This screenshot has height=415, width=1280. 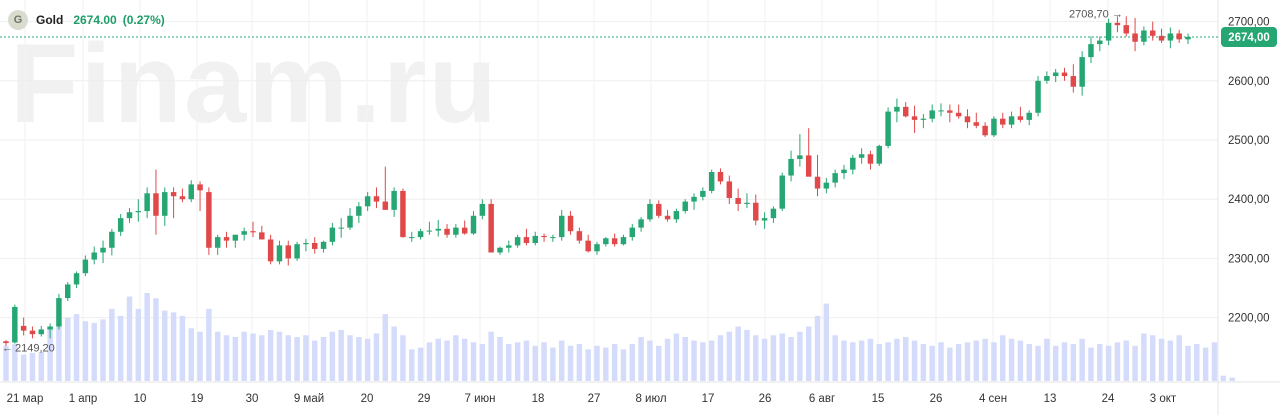 I want to click on current-price-tag, so click(x=1249, y=37).